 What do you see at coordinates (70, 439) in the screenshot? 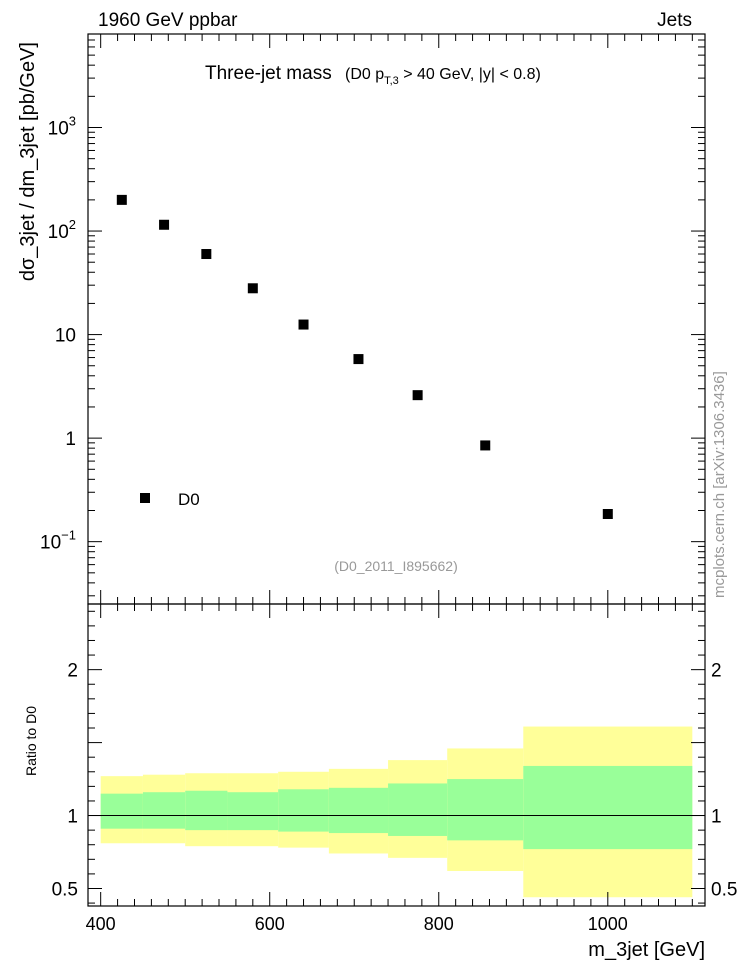
I see `main-y-tick-label: 1` at bounding box center [70, 439].